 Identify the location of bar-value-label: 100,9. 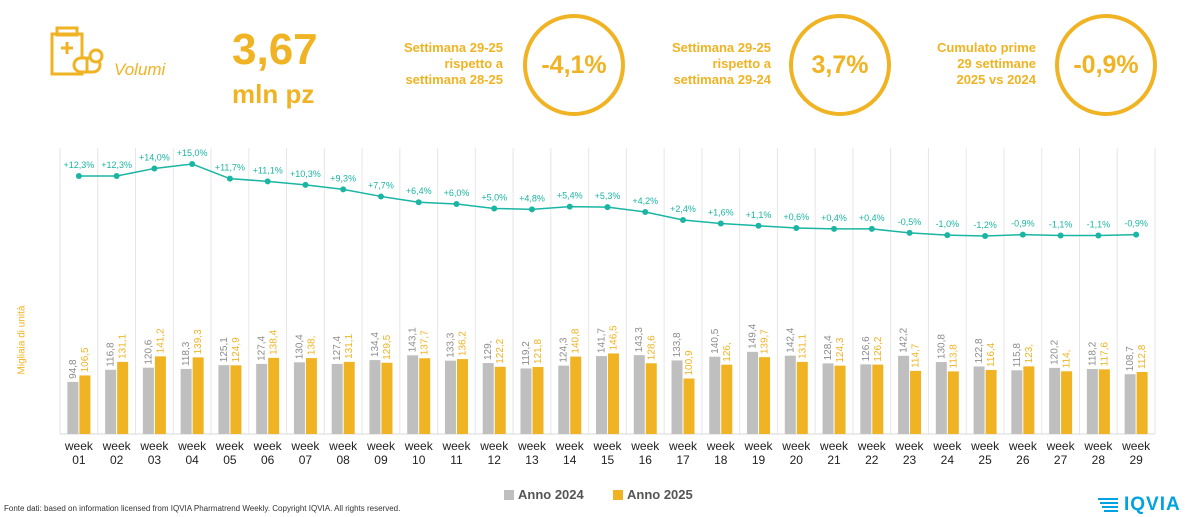
(689, 362).